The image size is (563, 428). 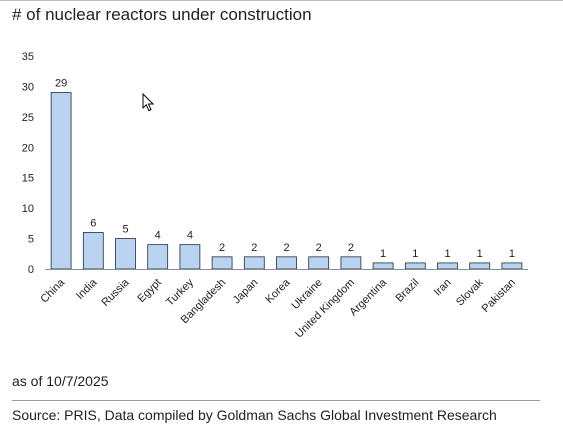 What do you see at coordinates (415, 266) in the screenshot?
I see `bar-brazil` at bounding box center [415, 266].